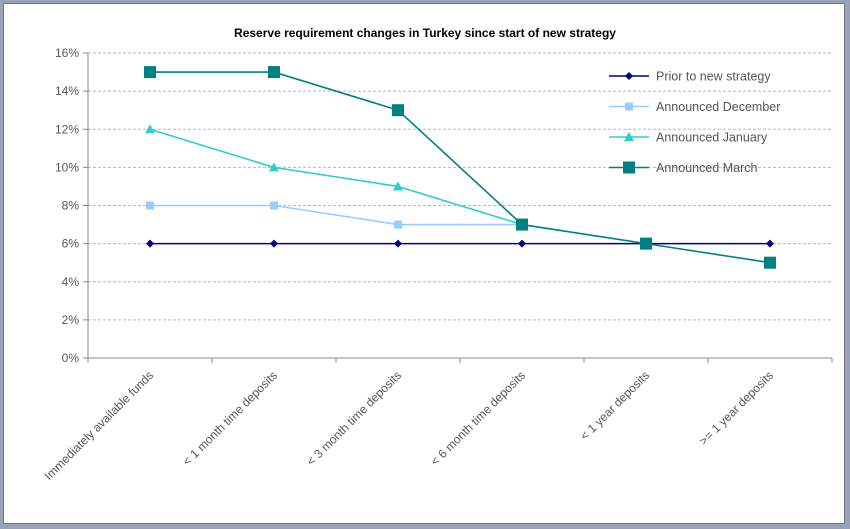 The height and width of the screenshot is (529, 850). Describe the element at coordinates (71, 282) in the screenshot. I see `y-tick-label: 4%` at that location.